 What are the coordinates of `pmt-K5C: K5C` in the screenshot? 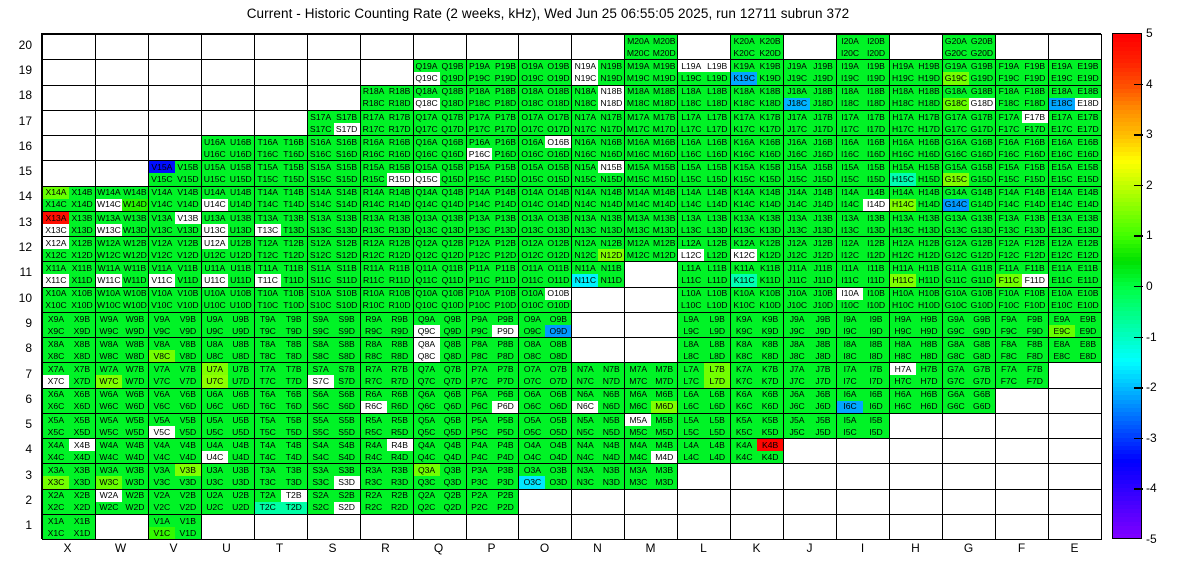 It's located at (744, 431).